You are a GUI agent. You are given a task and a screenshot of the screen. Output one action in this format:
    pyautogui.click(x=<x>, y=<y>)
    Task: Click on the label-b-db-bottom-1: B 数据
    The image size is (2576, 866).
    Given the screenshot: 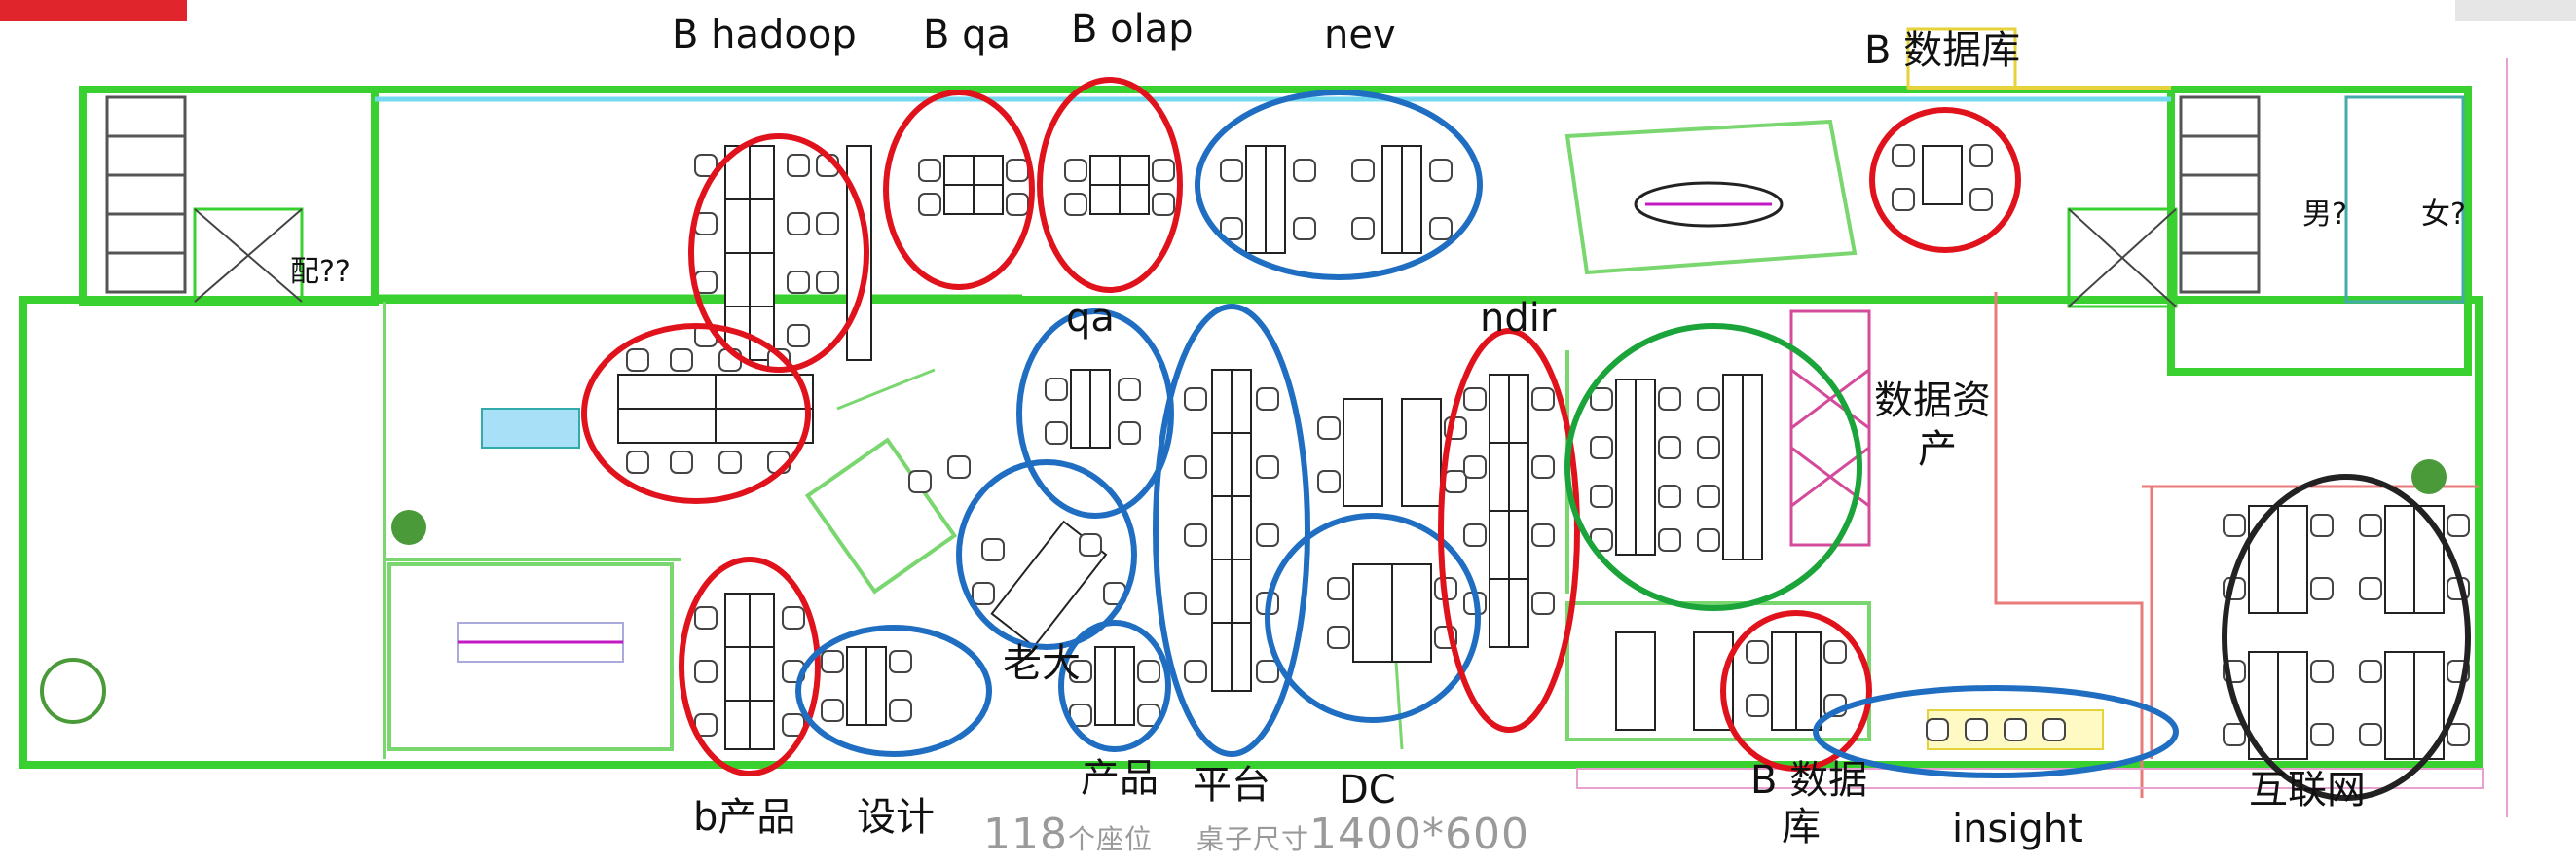 What is the action you would take?
    pyautogui.click(x=1809, y=781)
    